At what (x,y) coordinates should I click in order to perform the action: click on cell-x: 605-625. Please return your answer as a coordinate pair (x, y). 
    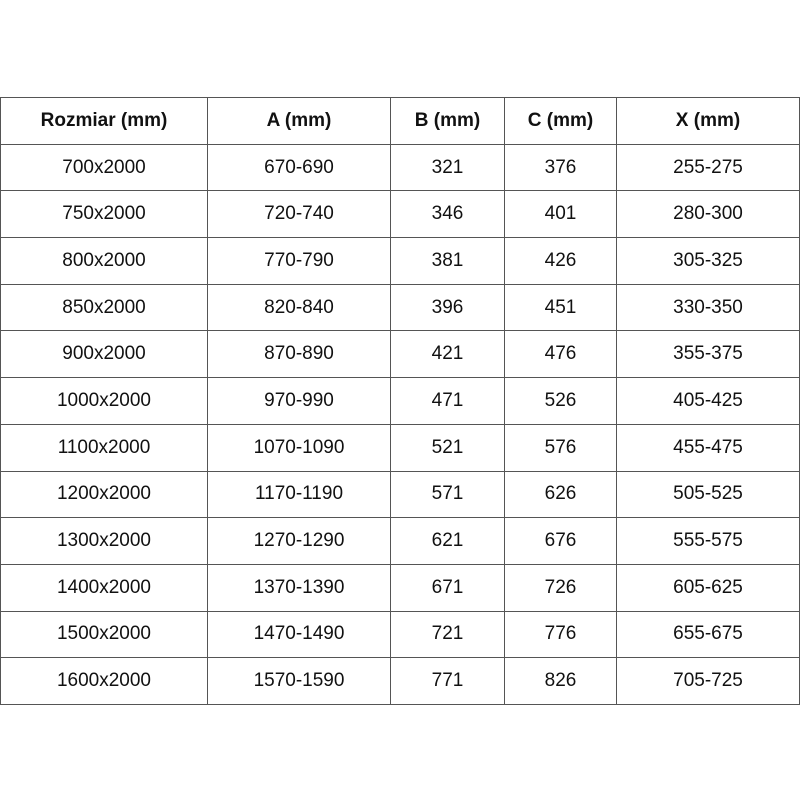
    Looking at the image, I should click on (708, 587).